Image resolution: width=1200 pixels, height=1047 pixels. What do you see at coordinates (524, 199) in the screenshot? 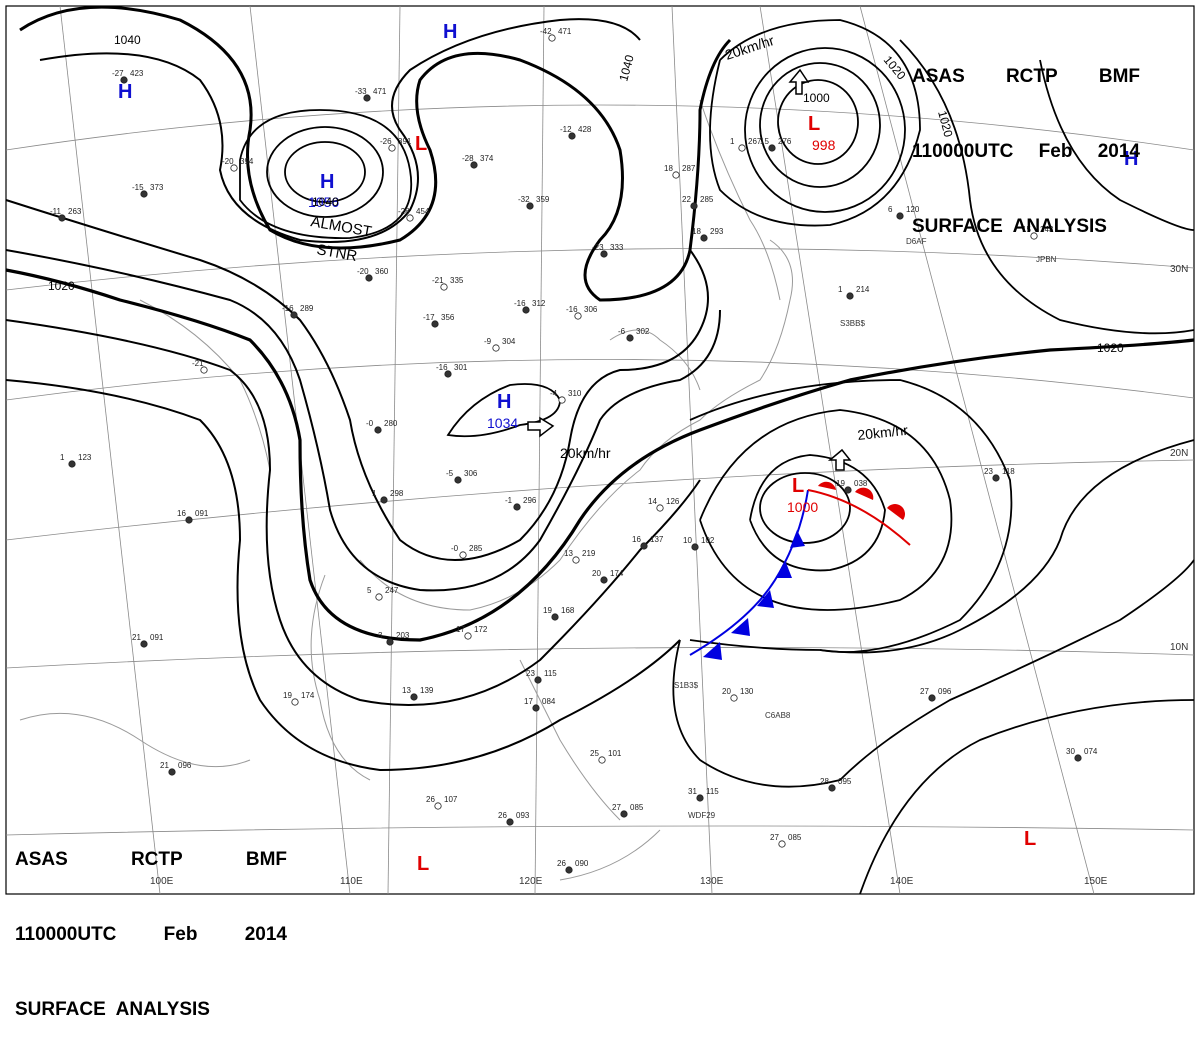
I see `station-temp: -32` at bounding box center [524, 199].